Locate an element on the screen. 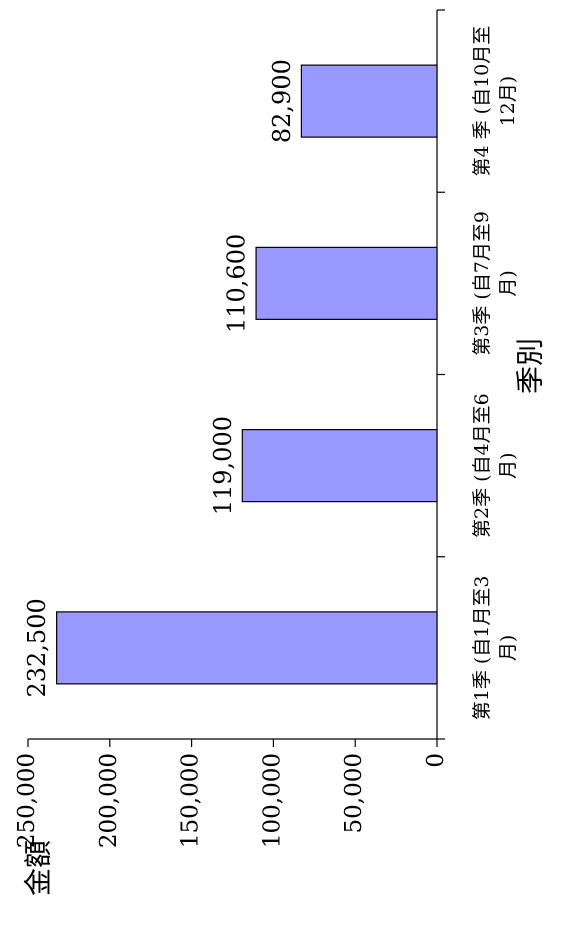 Image resolution: width=579 pixels, height=931 pixels. value-tick-label: 250,000 is located at coordinates (27, 800).